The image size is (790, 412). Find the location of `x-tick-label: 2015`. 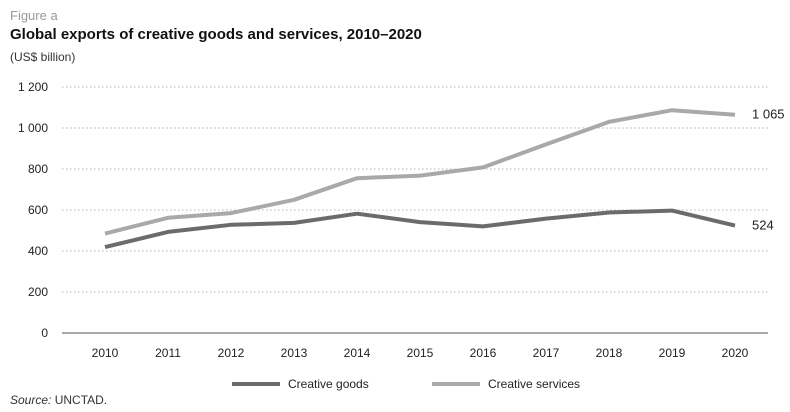

x-tick-label: 2015 is located at coordinates (420, 353).